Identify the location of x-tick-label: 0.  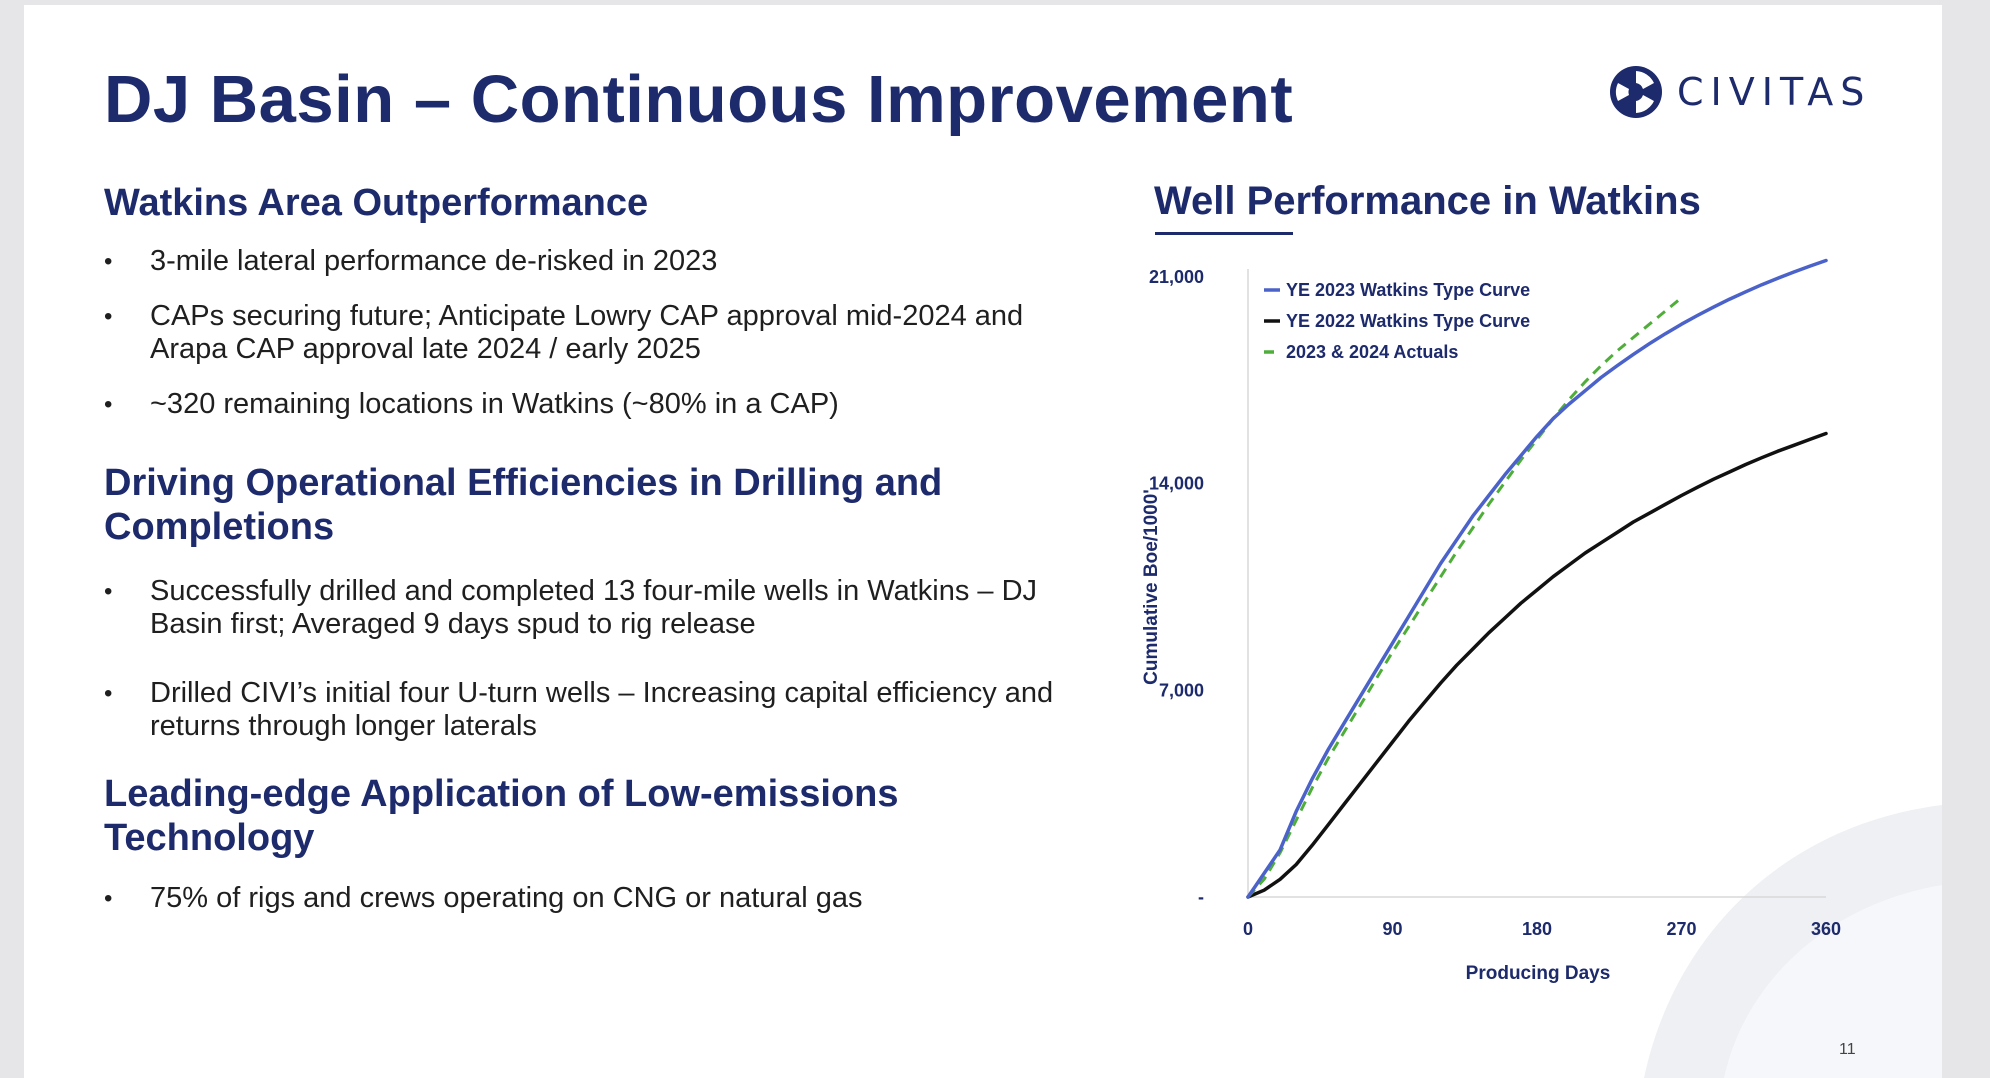
(1248, 929).